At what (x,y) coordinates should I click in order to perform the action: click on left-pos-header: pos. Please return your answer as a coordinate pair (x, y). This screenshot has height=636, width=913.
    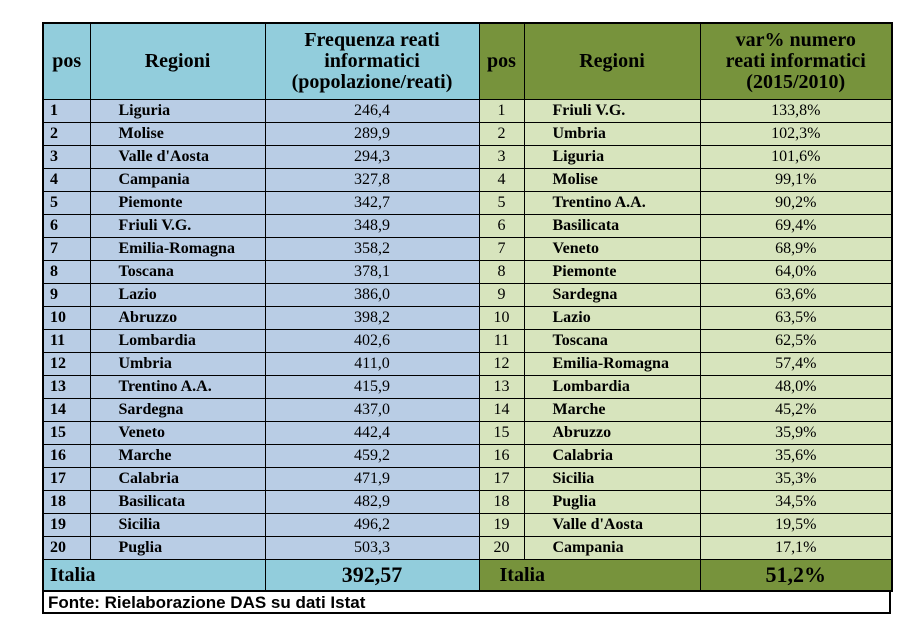
    Looking at the image, I should click on (66, 61).